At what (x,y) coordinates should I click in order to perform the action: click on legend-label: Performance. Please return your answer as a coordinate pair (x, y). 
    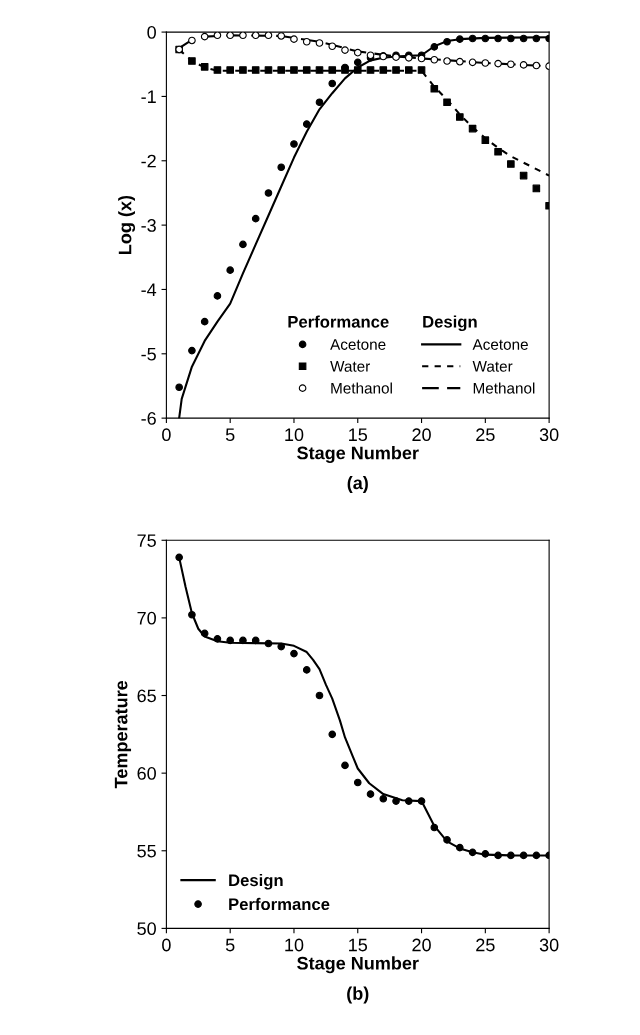
    Looking at the image, I should click on (279, 904).